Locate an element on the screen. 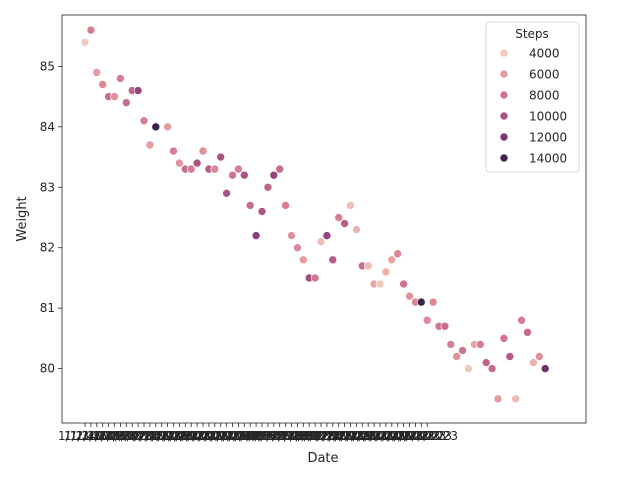 This screenshot has height=480, width=640. x-tick-label: 1/8/2023 is located at coordinates (126, 436).